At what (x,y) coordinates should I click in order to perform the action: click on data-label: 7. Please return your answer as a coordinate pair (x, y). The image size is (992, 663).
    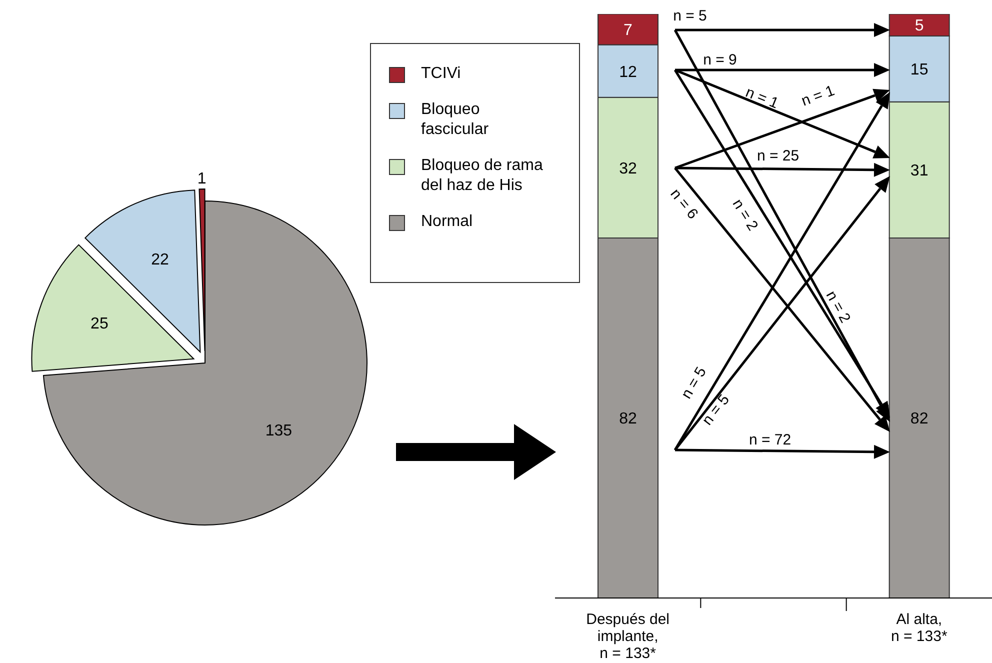
    Looking at the image, I should click on (628, 31).